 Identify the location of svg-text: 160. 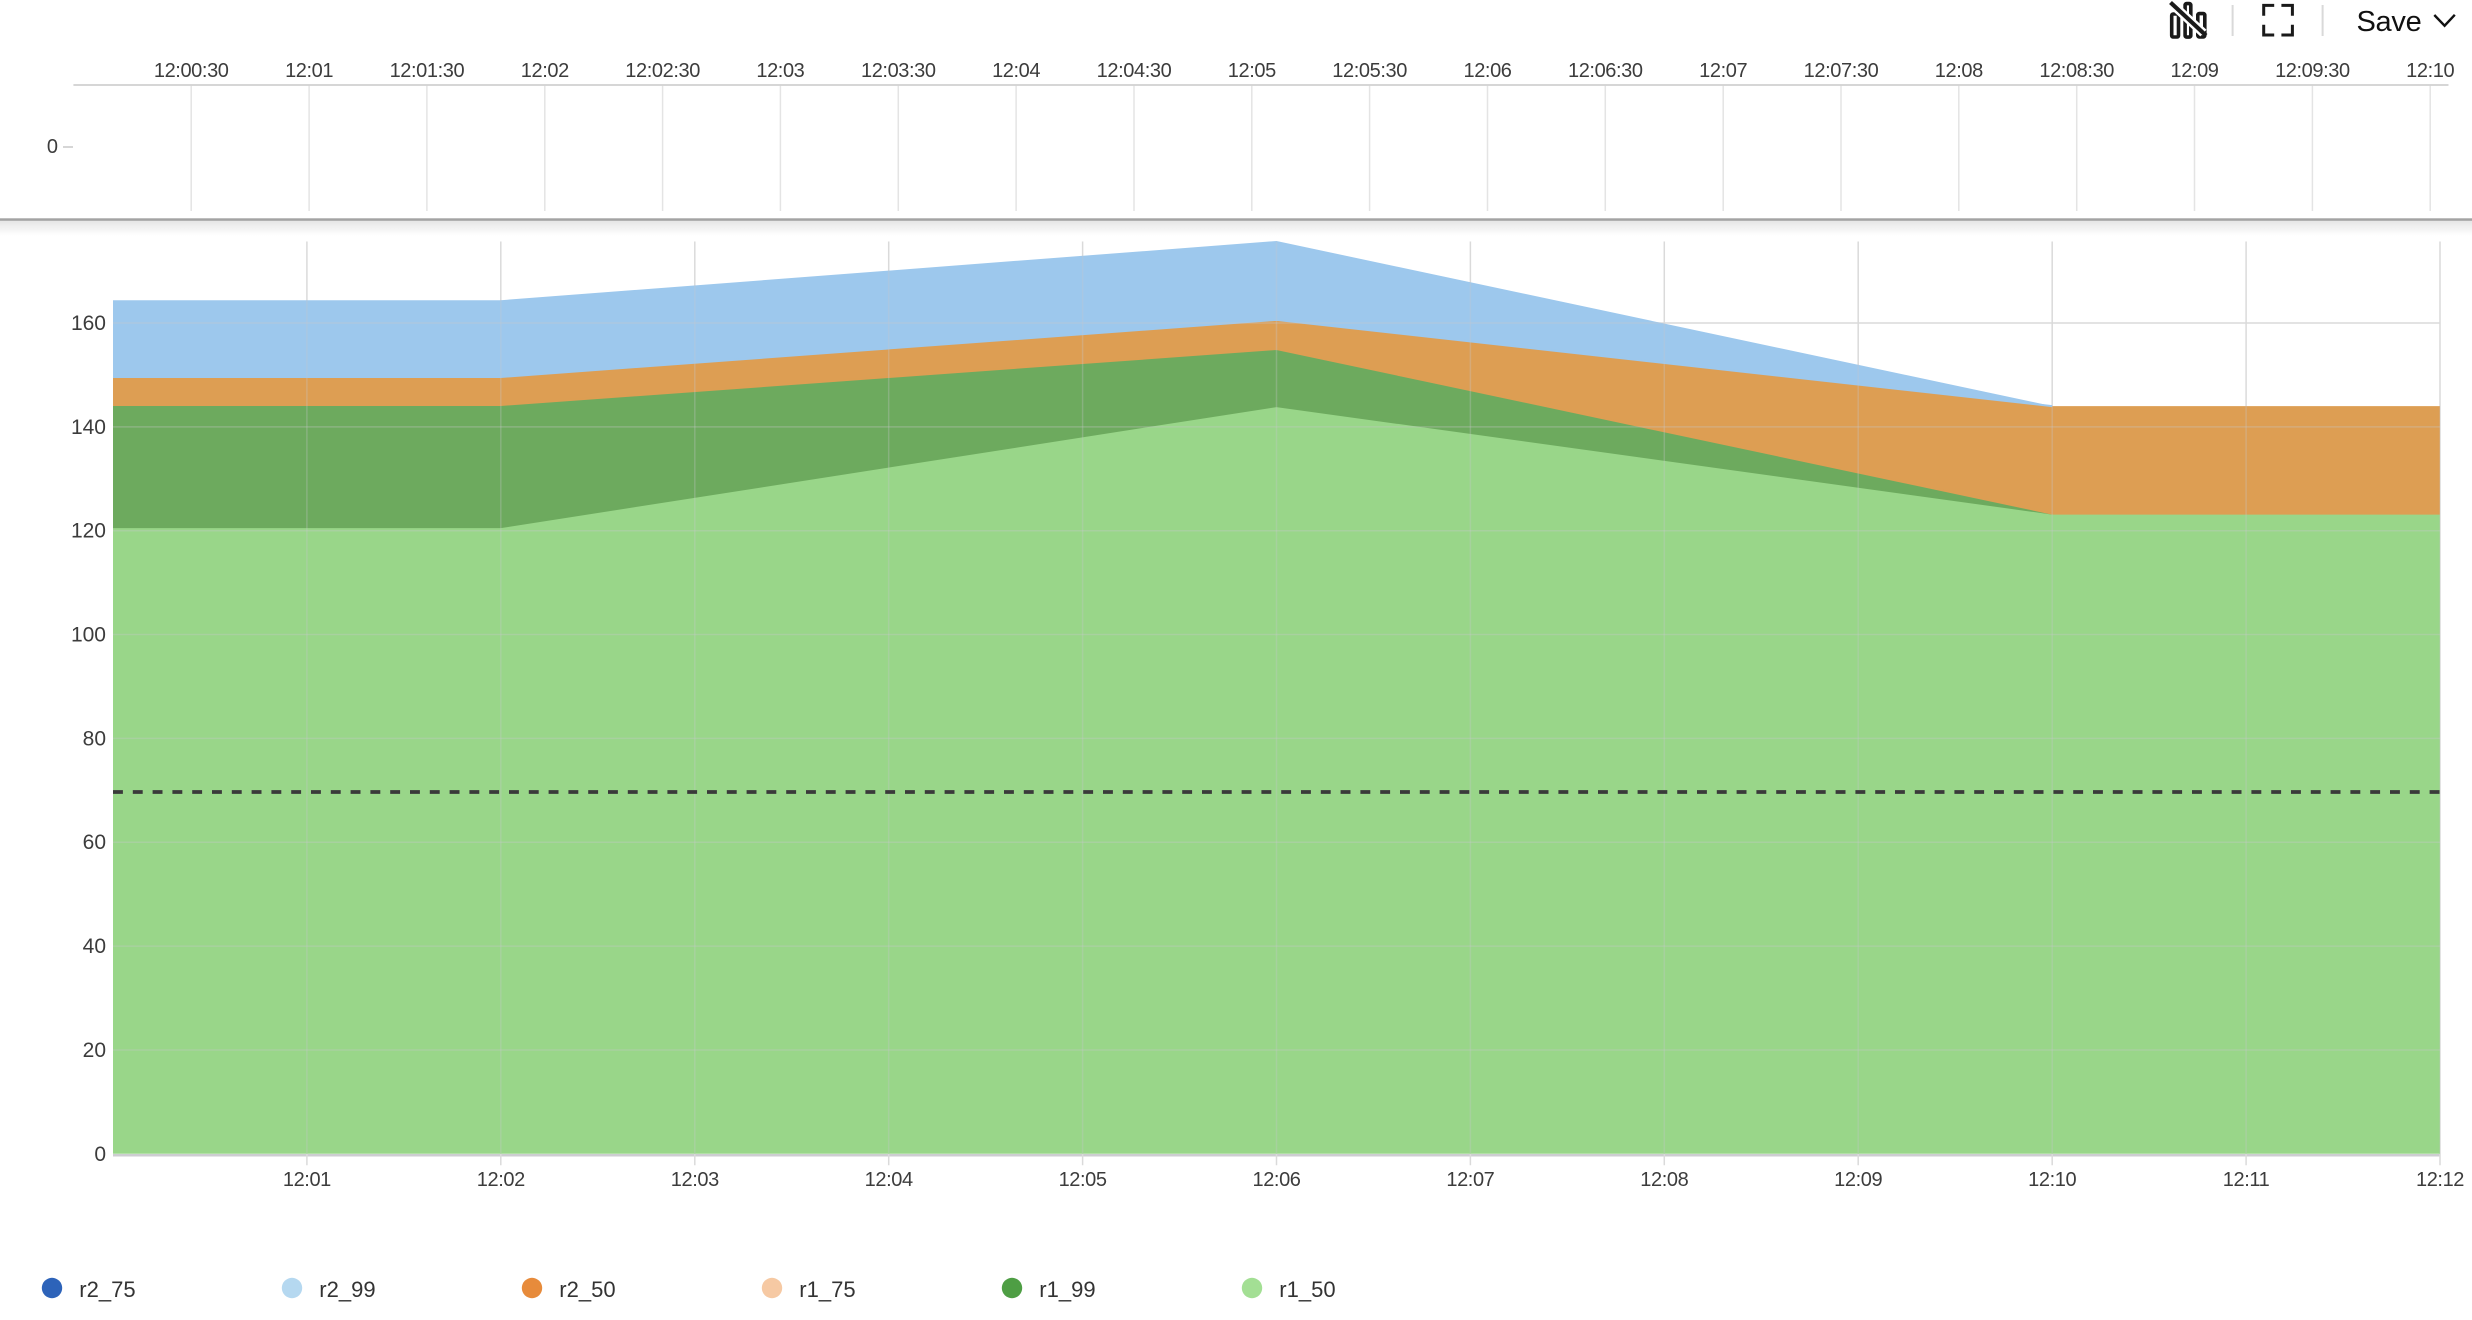
(88, 323).